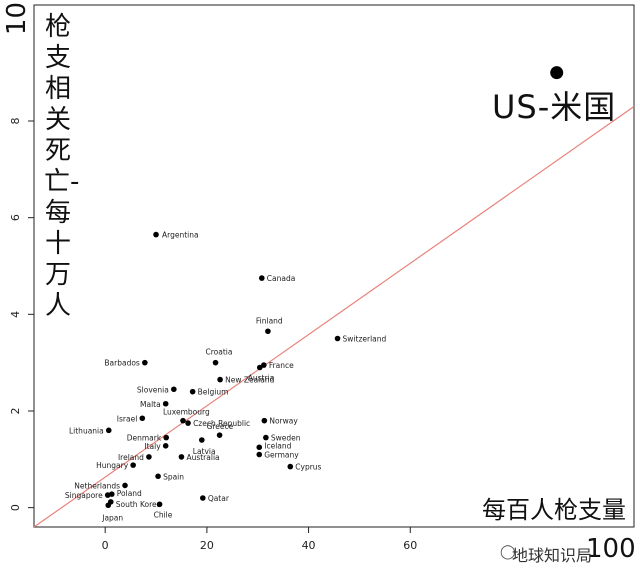  Describe the element at coordinates (219, 498) in the screenshot. I see `point-label: Qatar` at that location.